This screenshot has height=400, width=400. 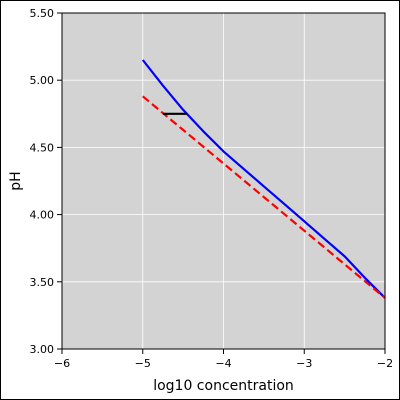 I want to click on x-axis-label: log10 concentration, so click(x=223, y=386).